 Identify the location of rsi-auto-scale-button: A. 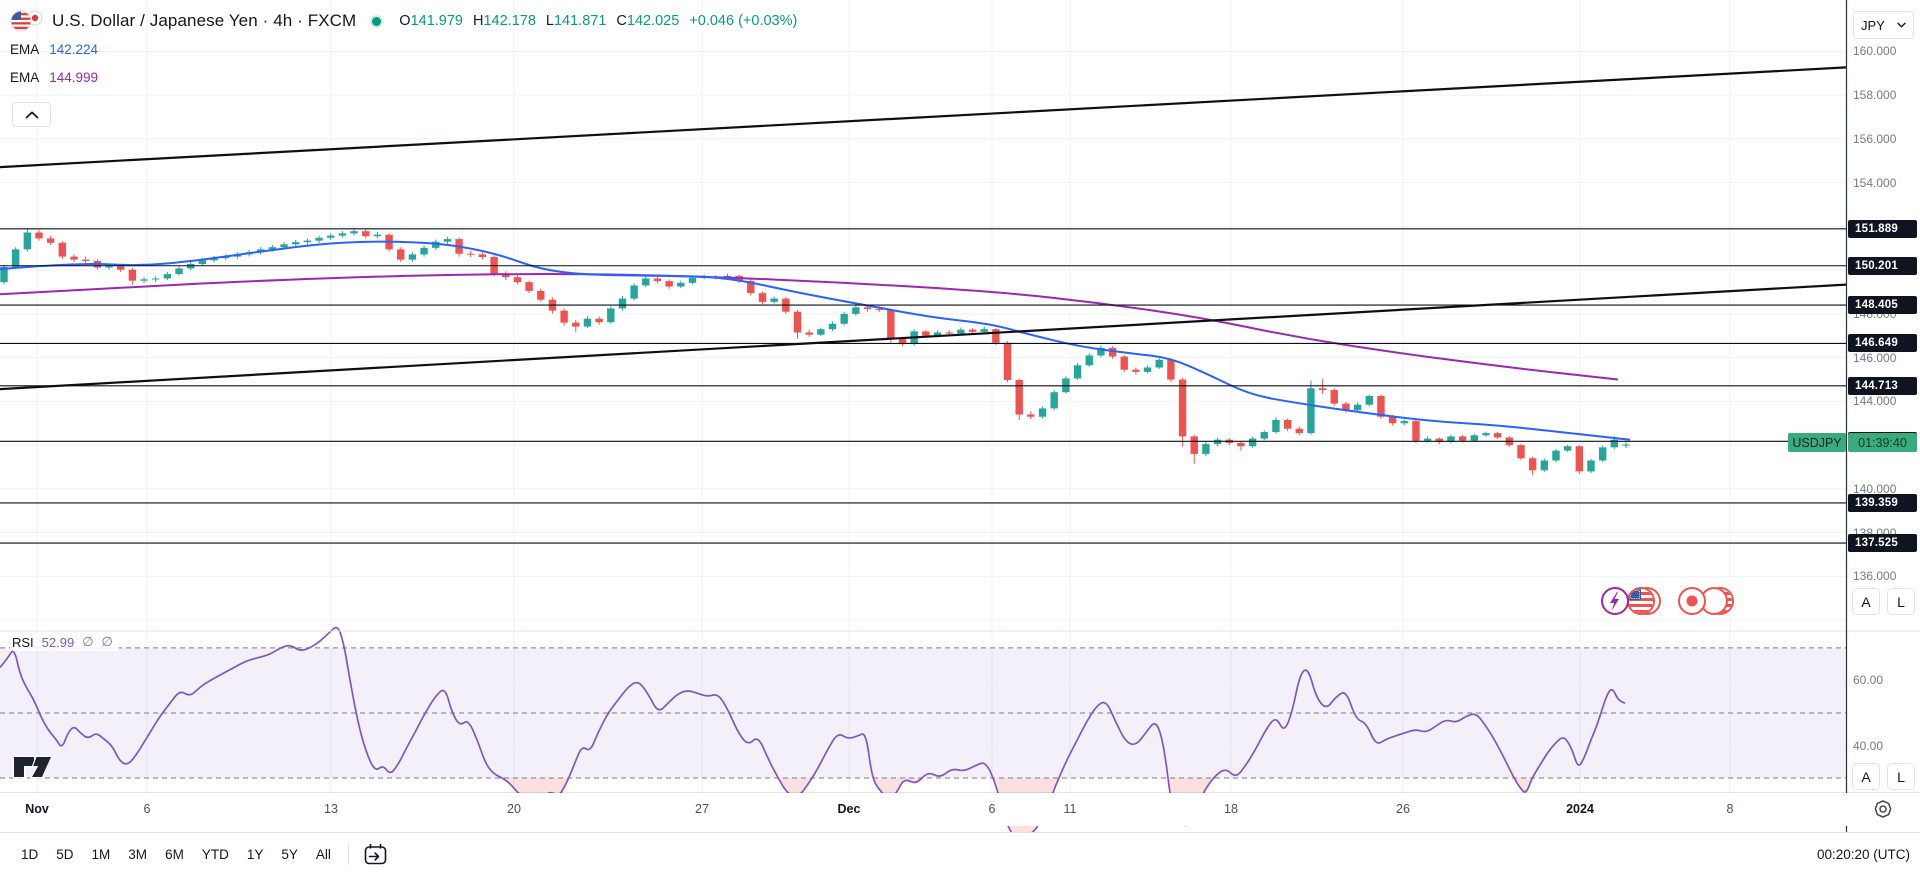
(1866, 776).